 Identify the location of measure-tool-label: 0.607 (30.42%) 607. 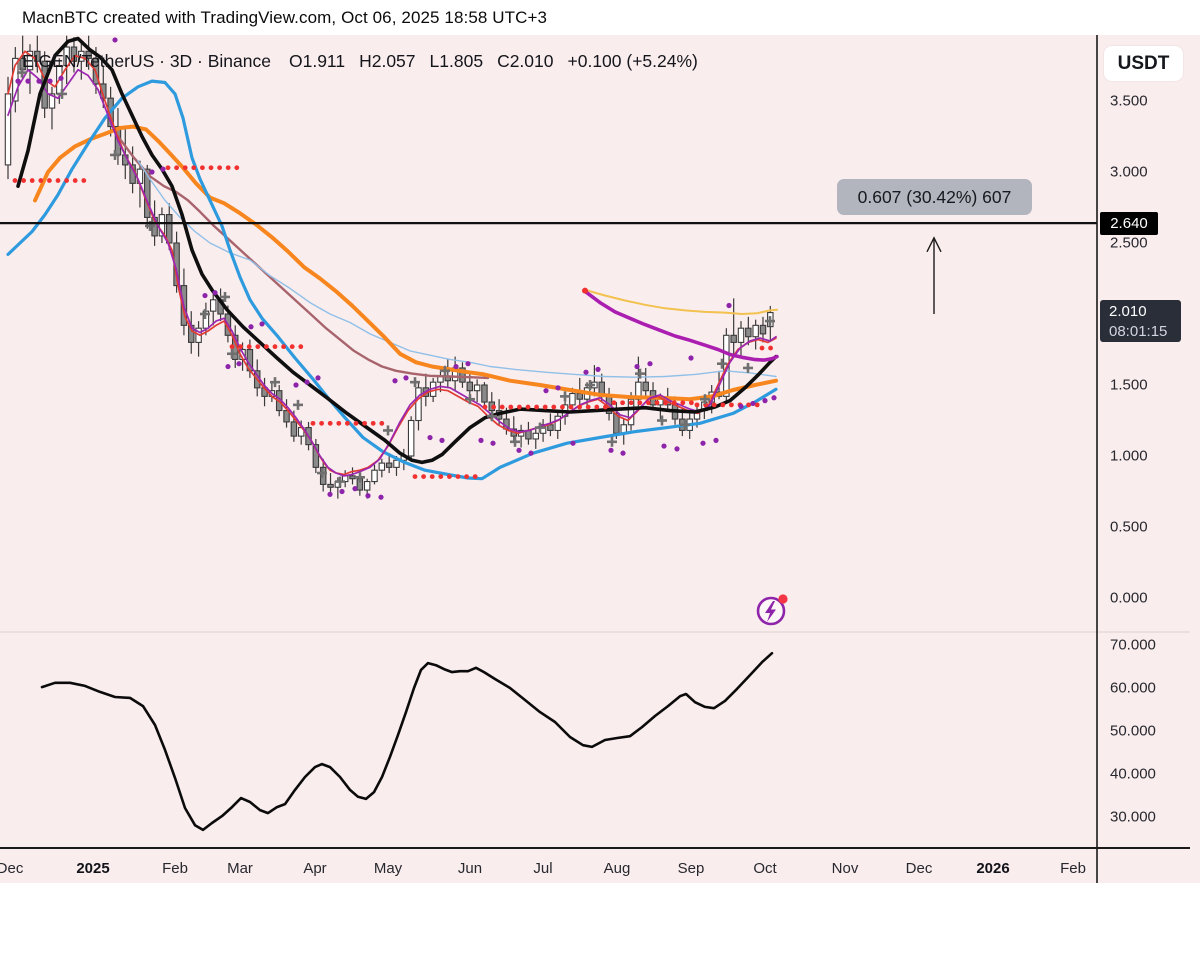
(934, 197).